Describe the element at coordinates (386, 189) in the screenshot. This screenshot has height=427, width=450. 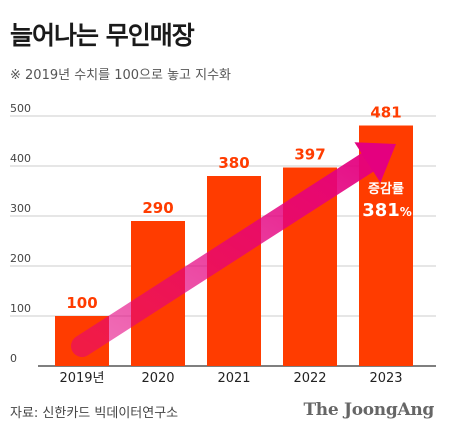
I see `annotation-label: 증감률` at that location.